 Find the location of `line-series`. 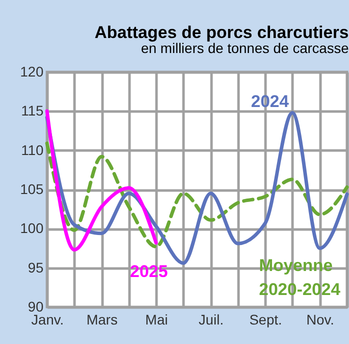

line-series is located at coordinates (101, 180).